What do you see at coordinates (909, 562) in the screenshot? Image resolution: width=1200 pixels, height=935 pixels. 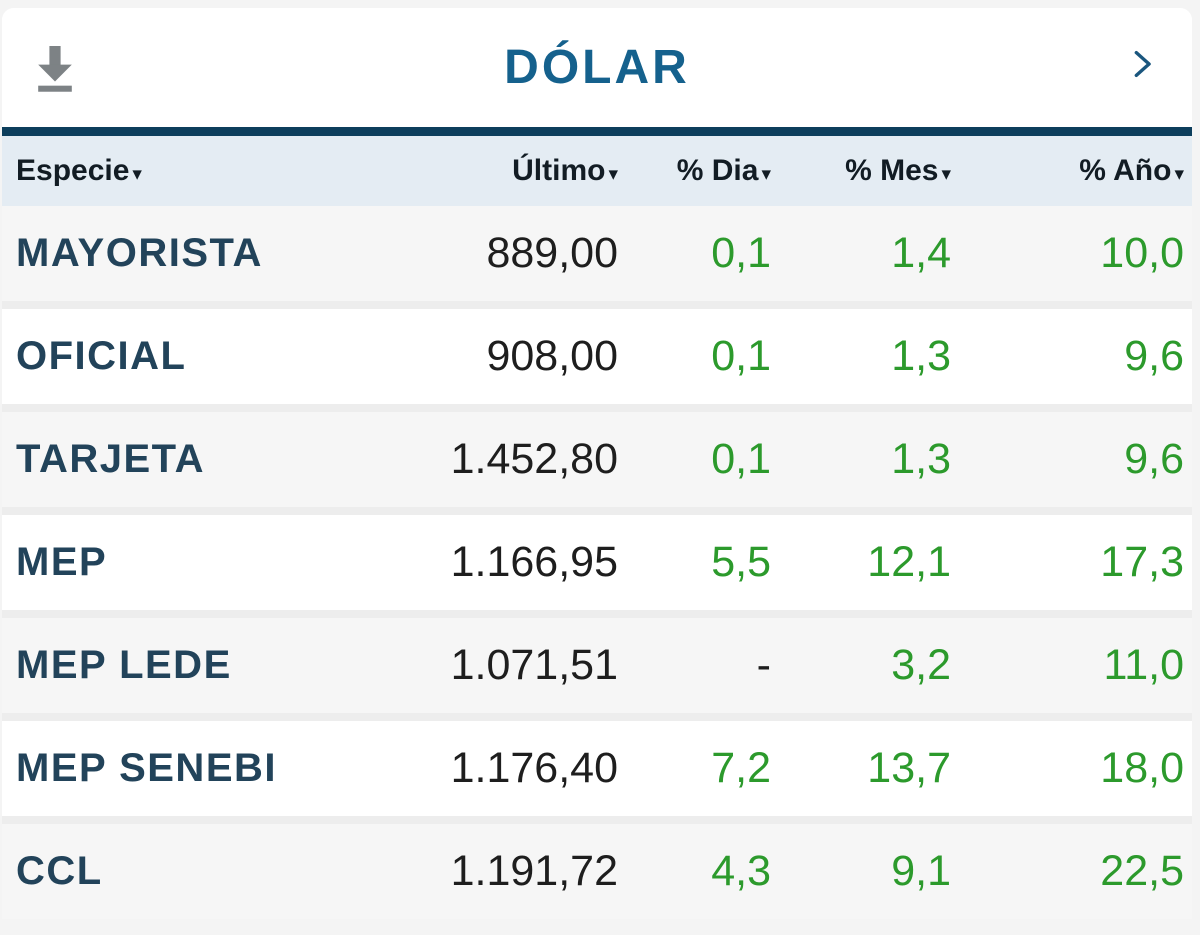 I see `pct-mes-cell: 12,1` at bounding box center [909, 562].